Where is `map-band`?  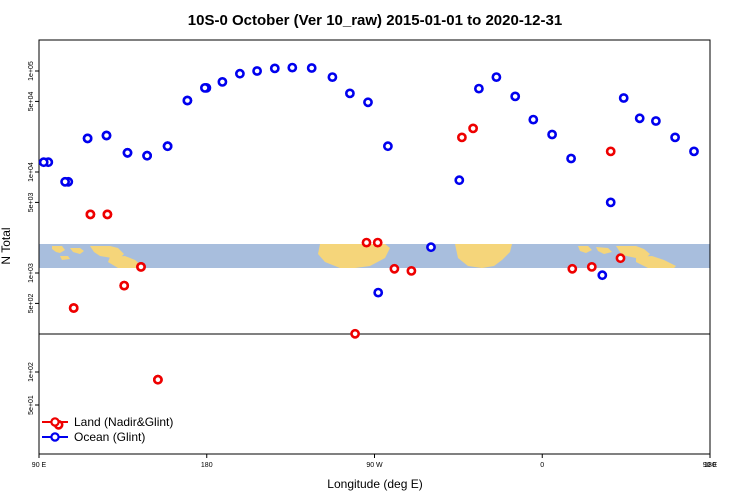 map-band is located at coordinates (374, 256).